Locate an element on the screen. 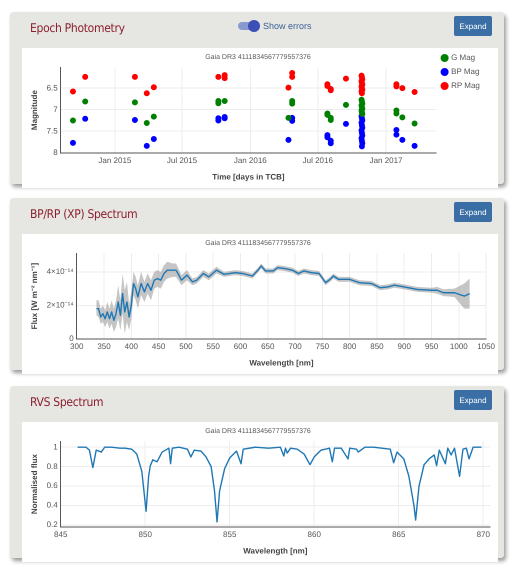  x-tick-label: 855 is located at coordinates (230, 534).